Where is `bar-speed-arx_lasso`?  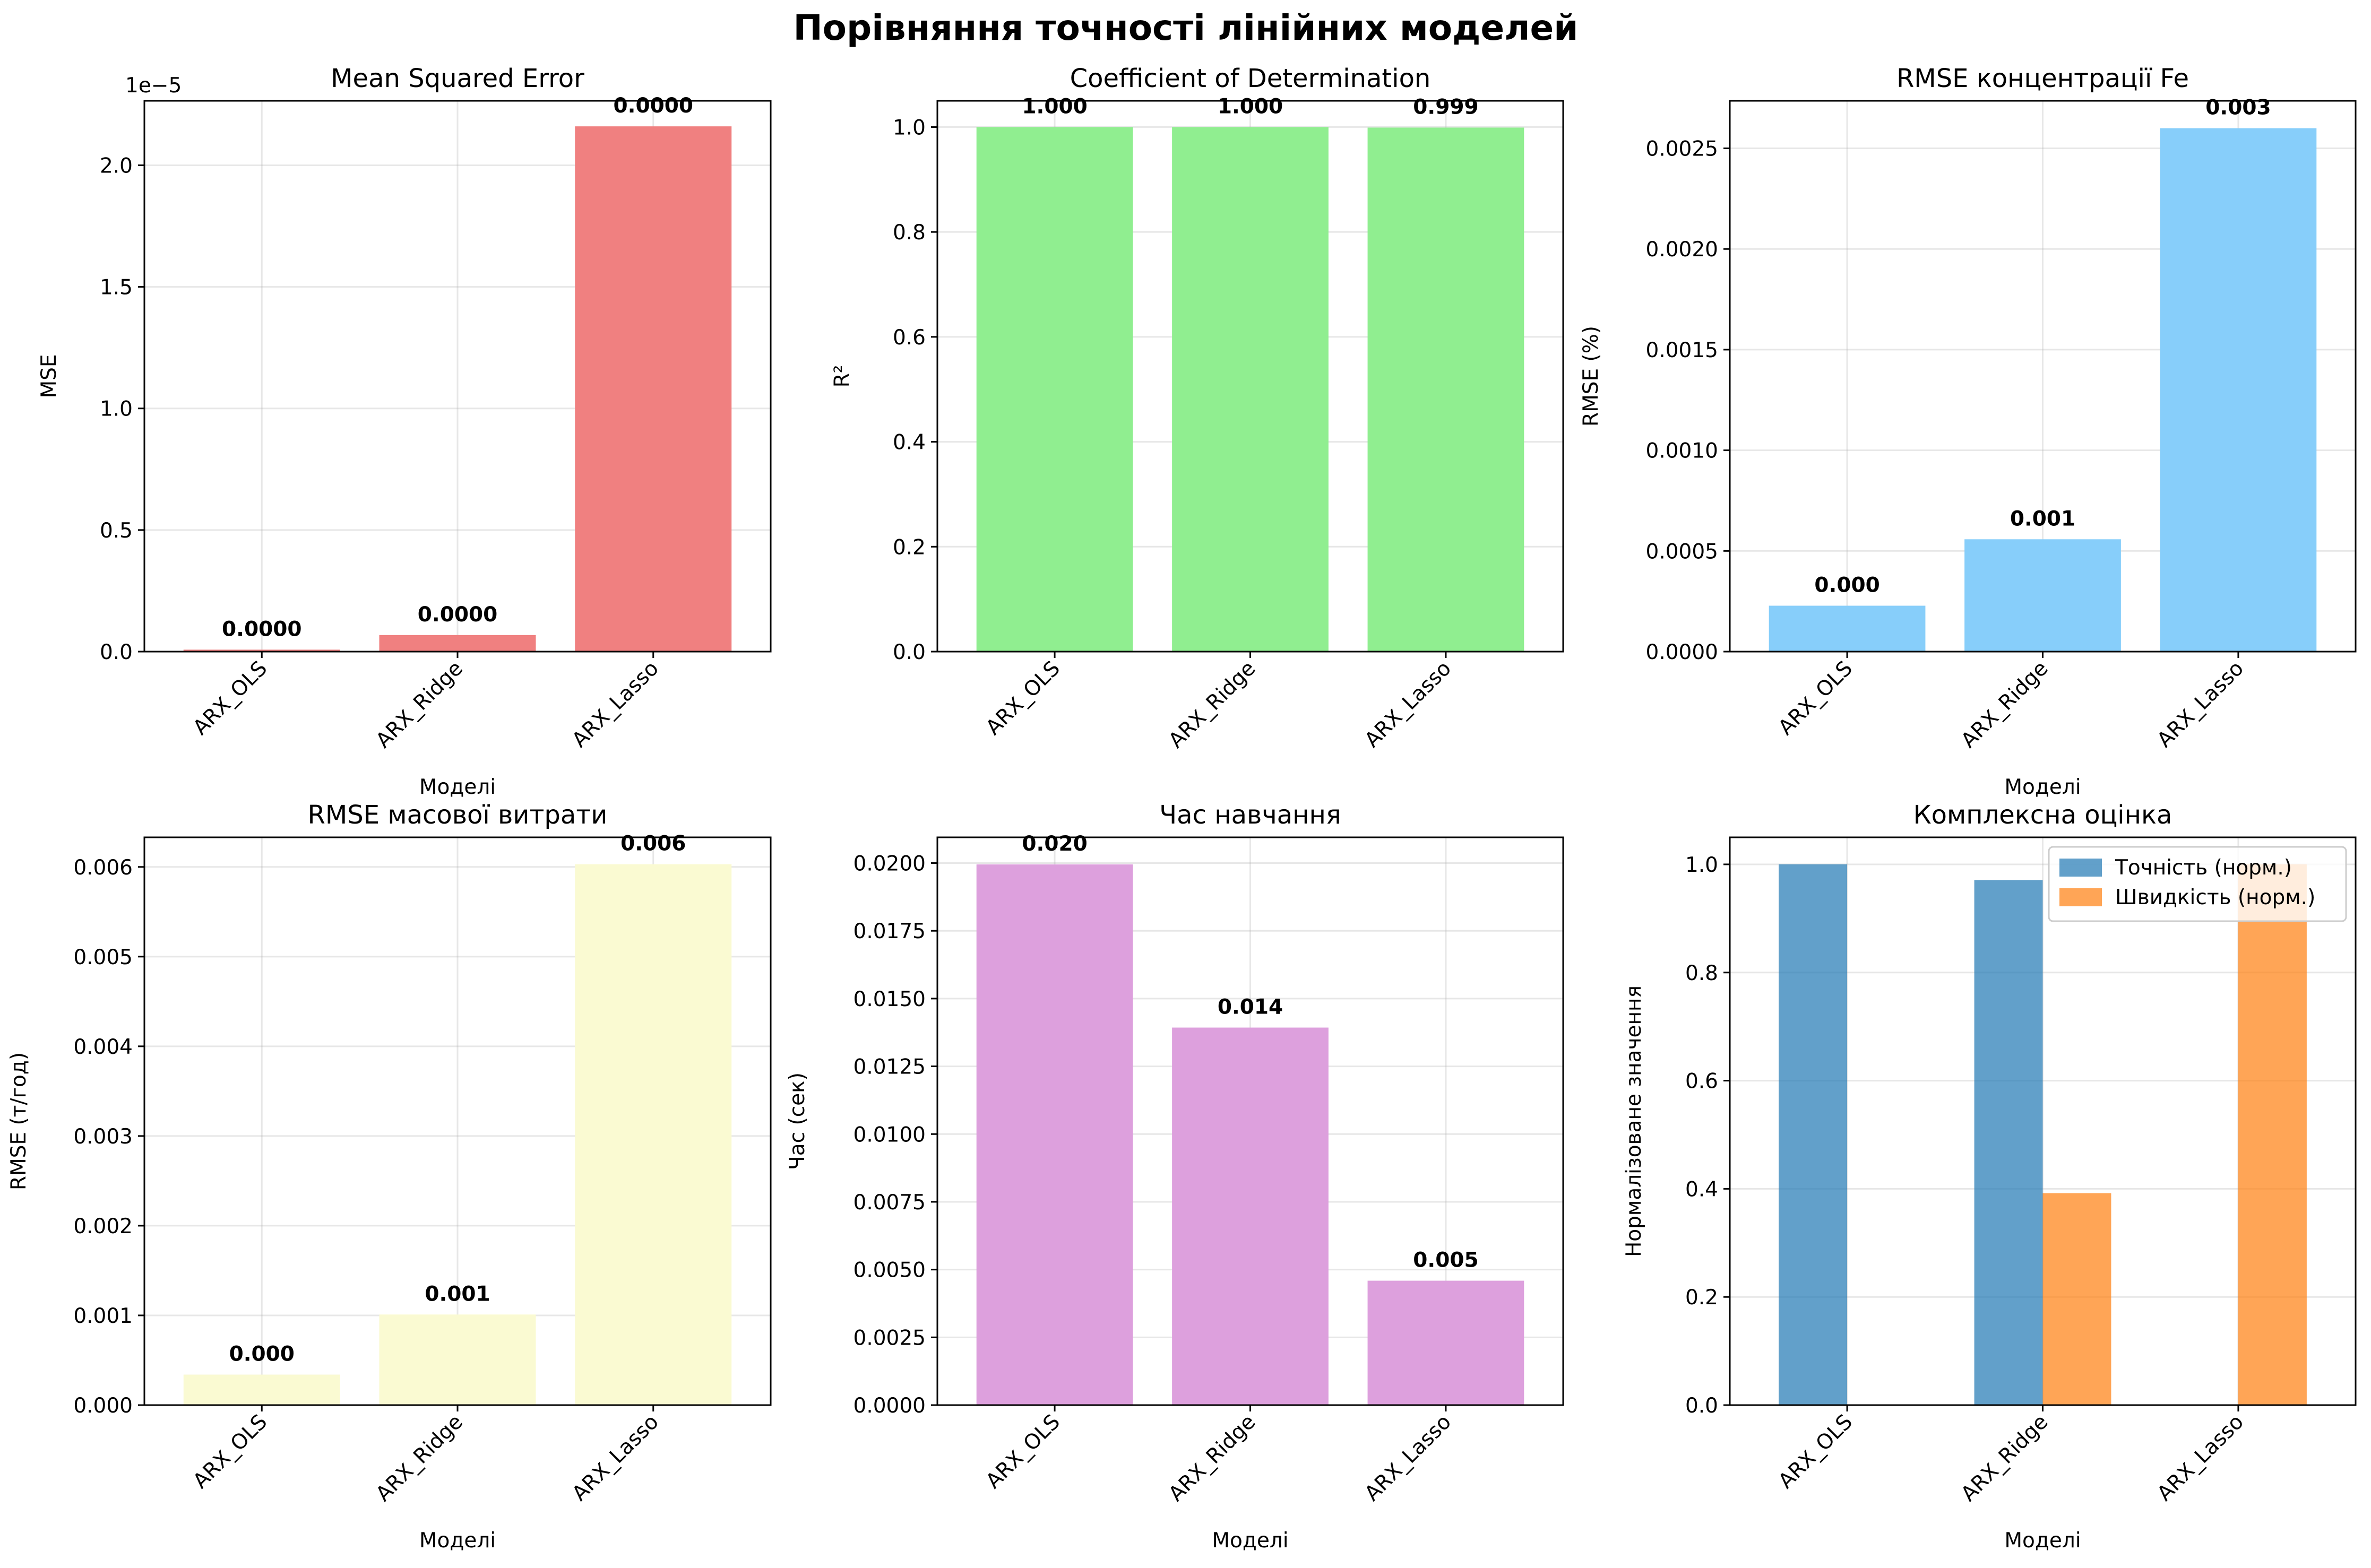 bar-speed-arx_lasso is located at coordinates (2272, 1134).